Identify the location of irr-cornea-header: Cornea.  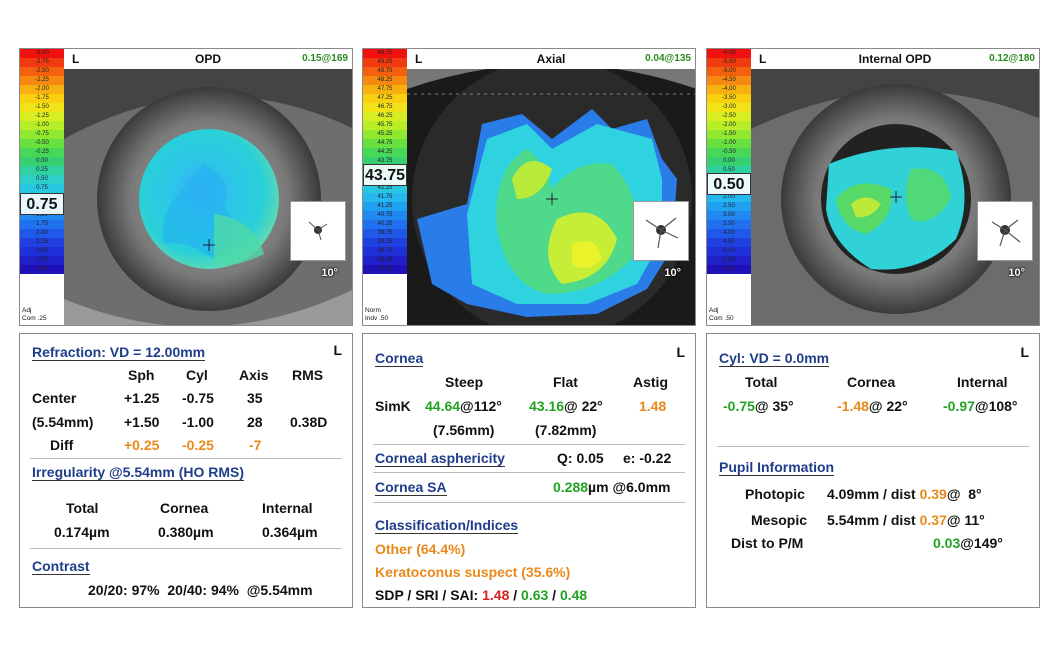
(184, 508).